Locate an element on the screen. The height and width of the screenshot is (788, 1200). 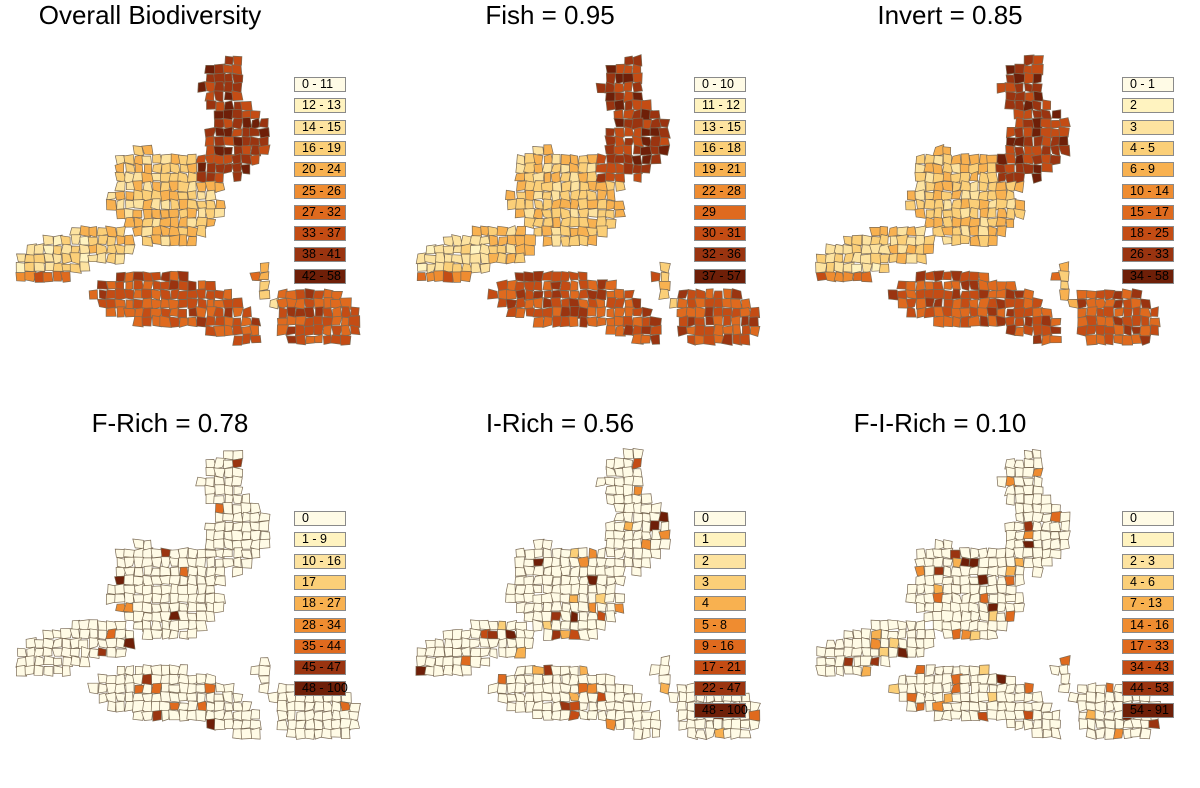
legend-label: 42 - 58 is located at coordinates (321, 275).